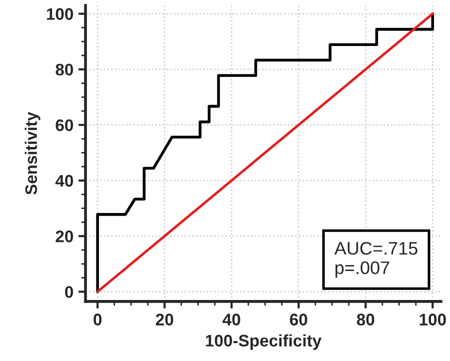  Describe the element at coordinates (65, 70) in the screenshot. I see `y-tick-label: 80` at that location.